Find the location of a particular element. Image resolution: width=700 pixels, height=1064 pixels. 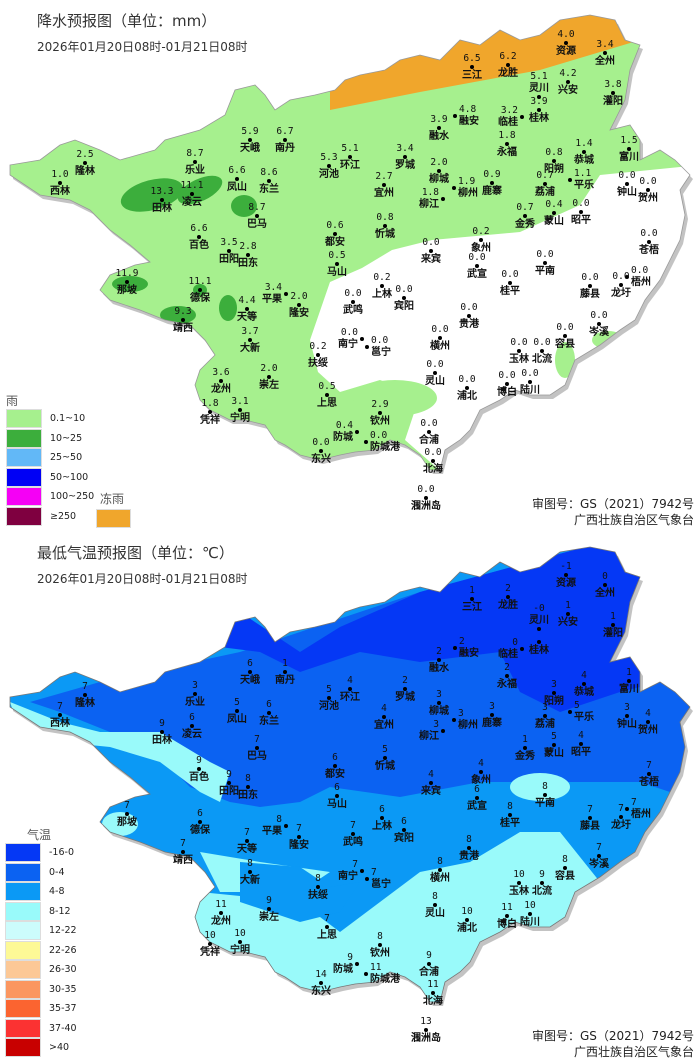

station-name: 藤县 is located at coordinates (590, 294).